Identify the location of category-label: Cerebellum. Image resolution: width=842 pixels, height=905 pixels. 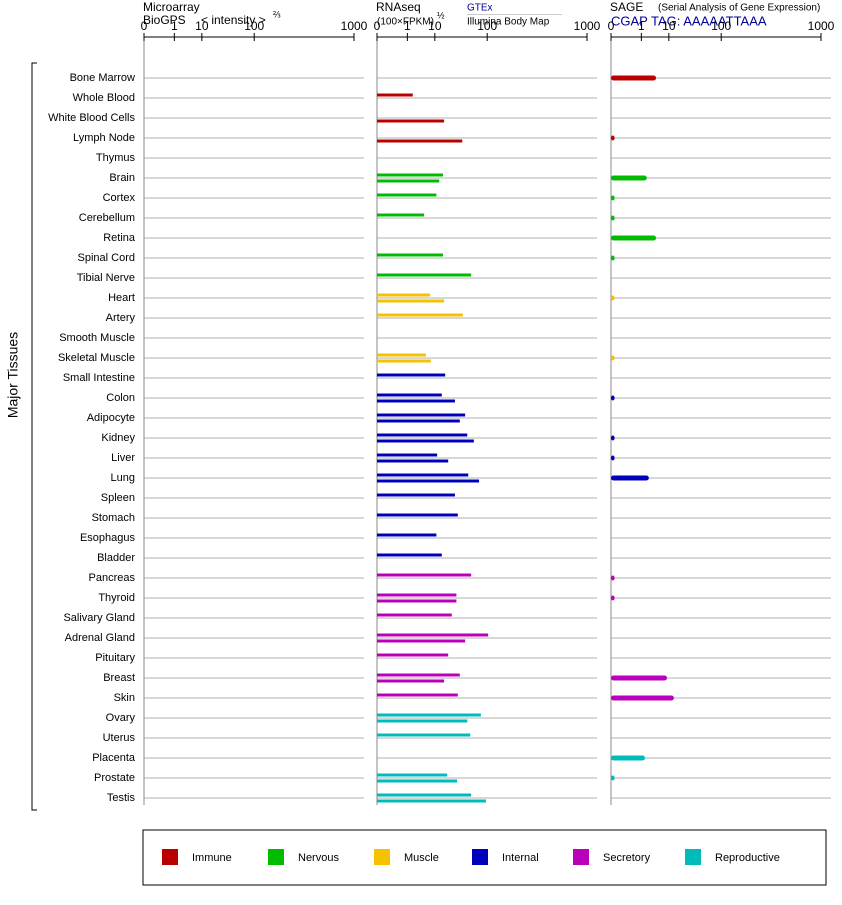
(107, 218).